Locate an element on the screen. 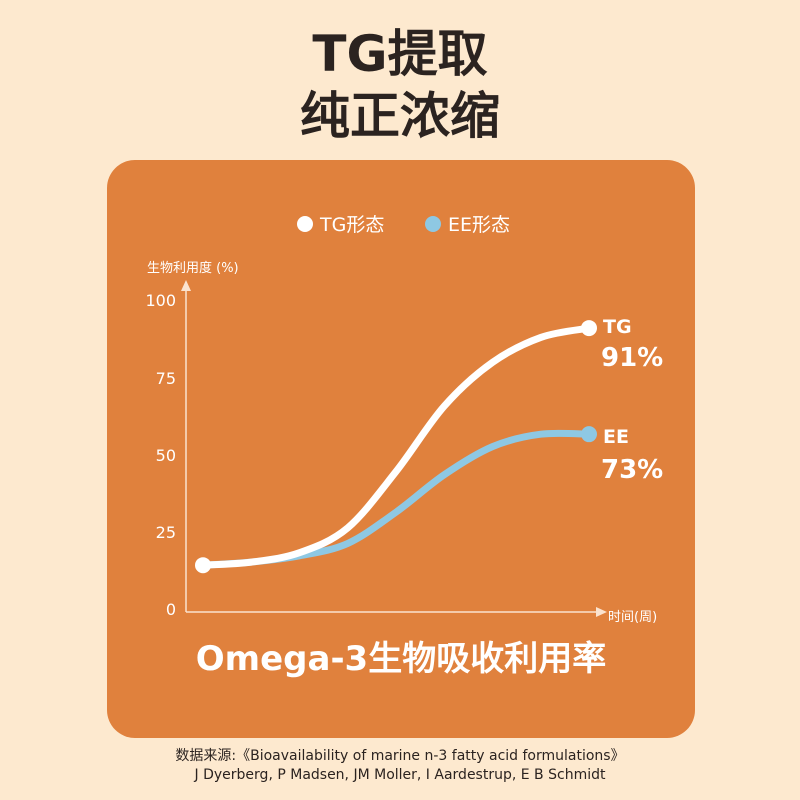 This screenshot has height=800, width=800. start-point is located at coordinates (203, 565).